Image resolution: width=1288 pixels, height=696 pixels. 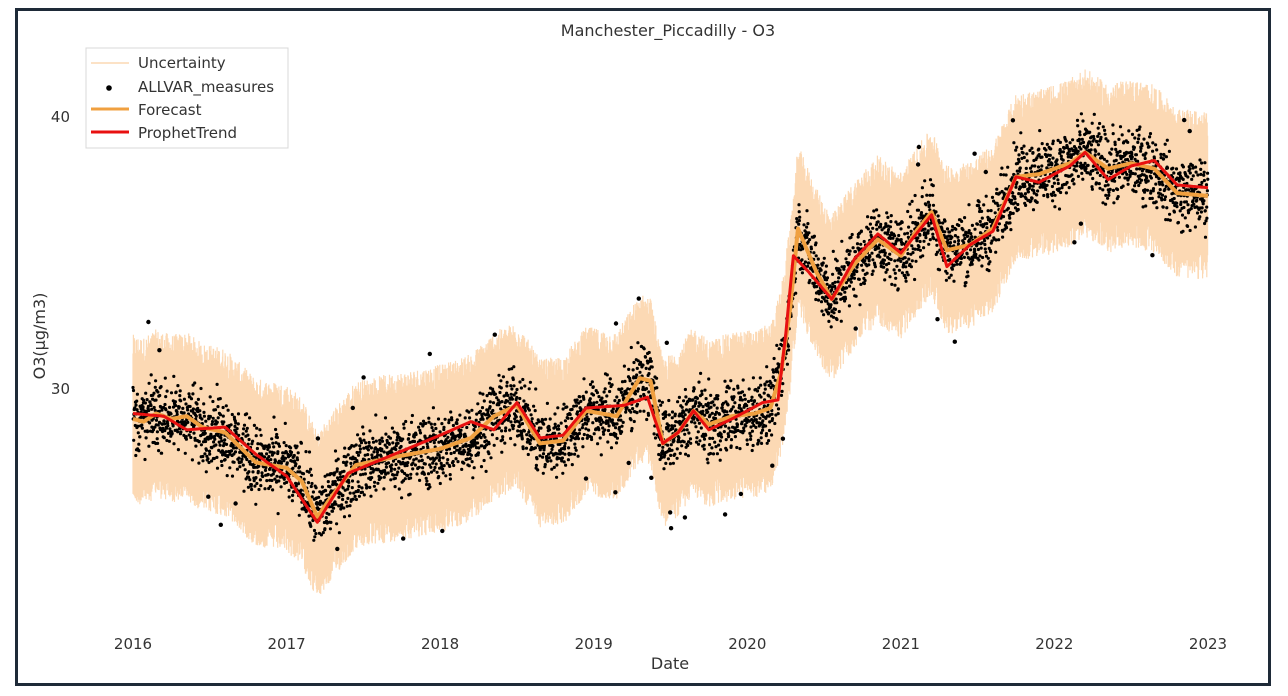 What do you see at coordinates (206, 87) in the screenshot?
I see `legend-label-measures: ALLVAR_measures` at bounding box center [206, 87].